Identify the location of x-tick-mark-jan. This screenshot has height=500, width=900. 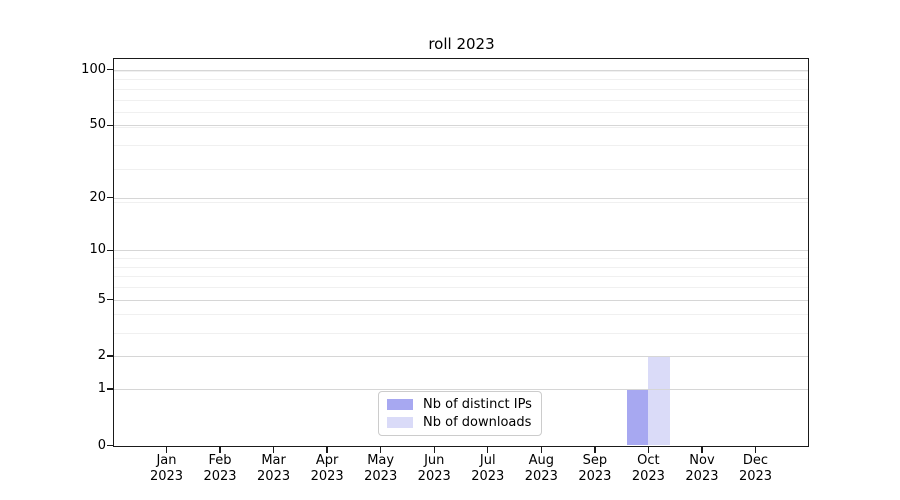
(166, 449).